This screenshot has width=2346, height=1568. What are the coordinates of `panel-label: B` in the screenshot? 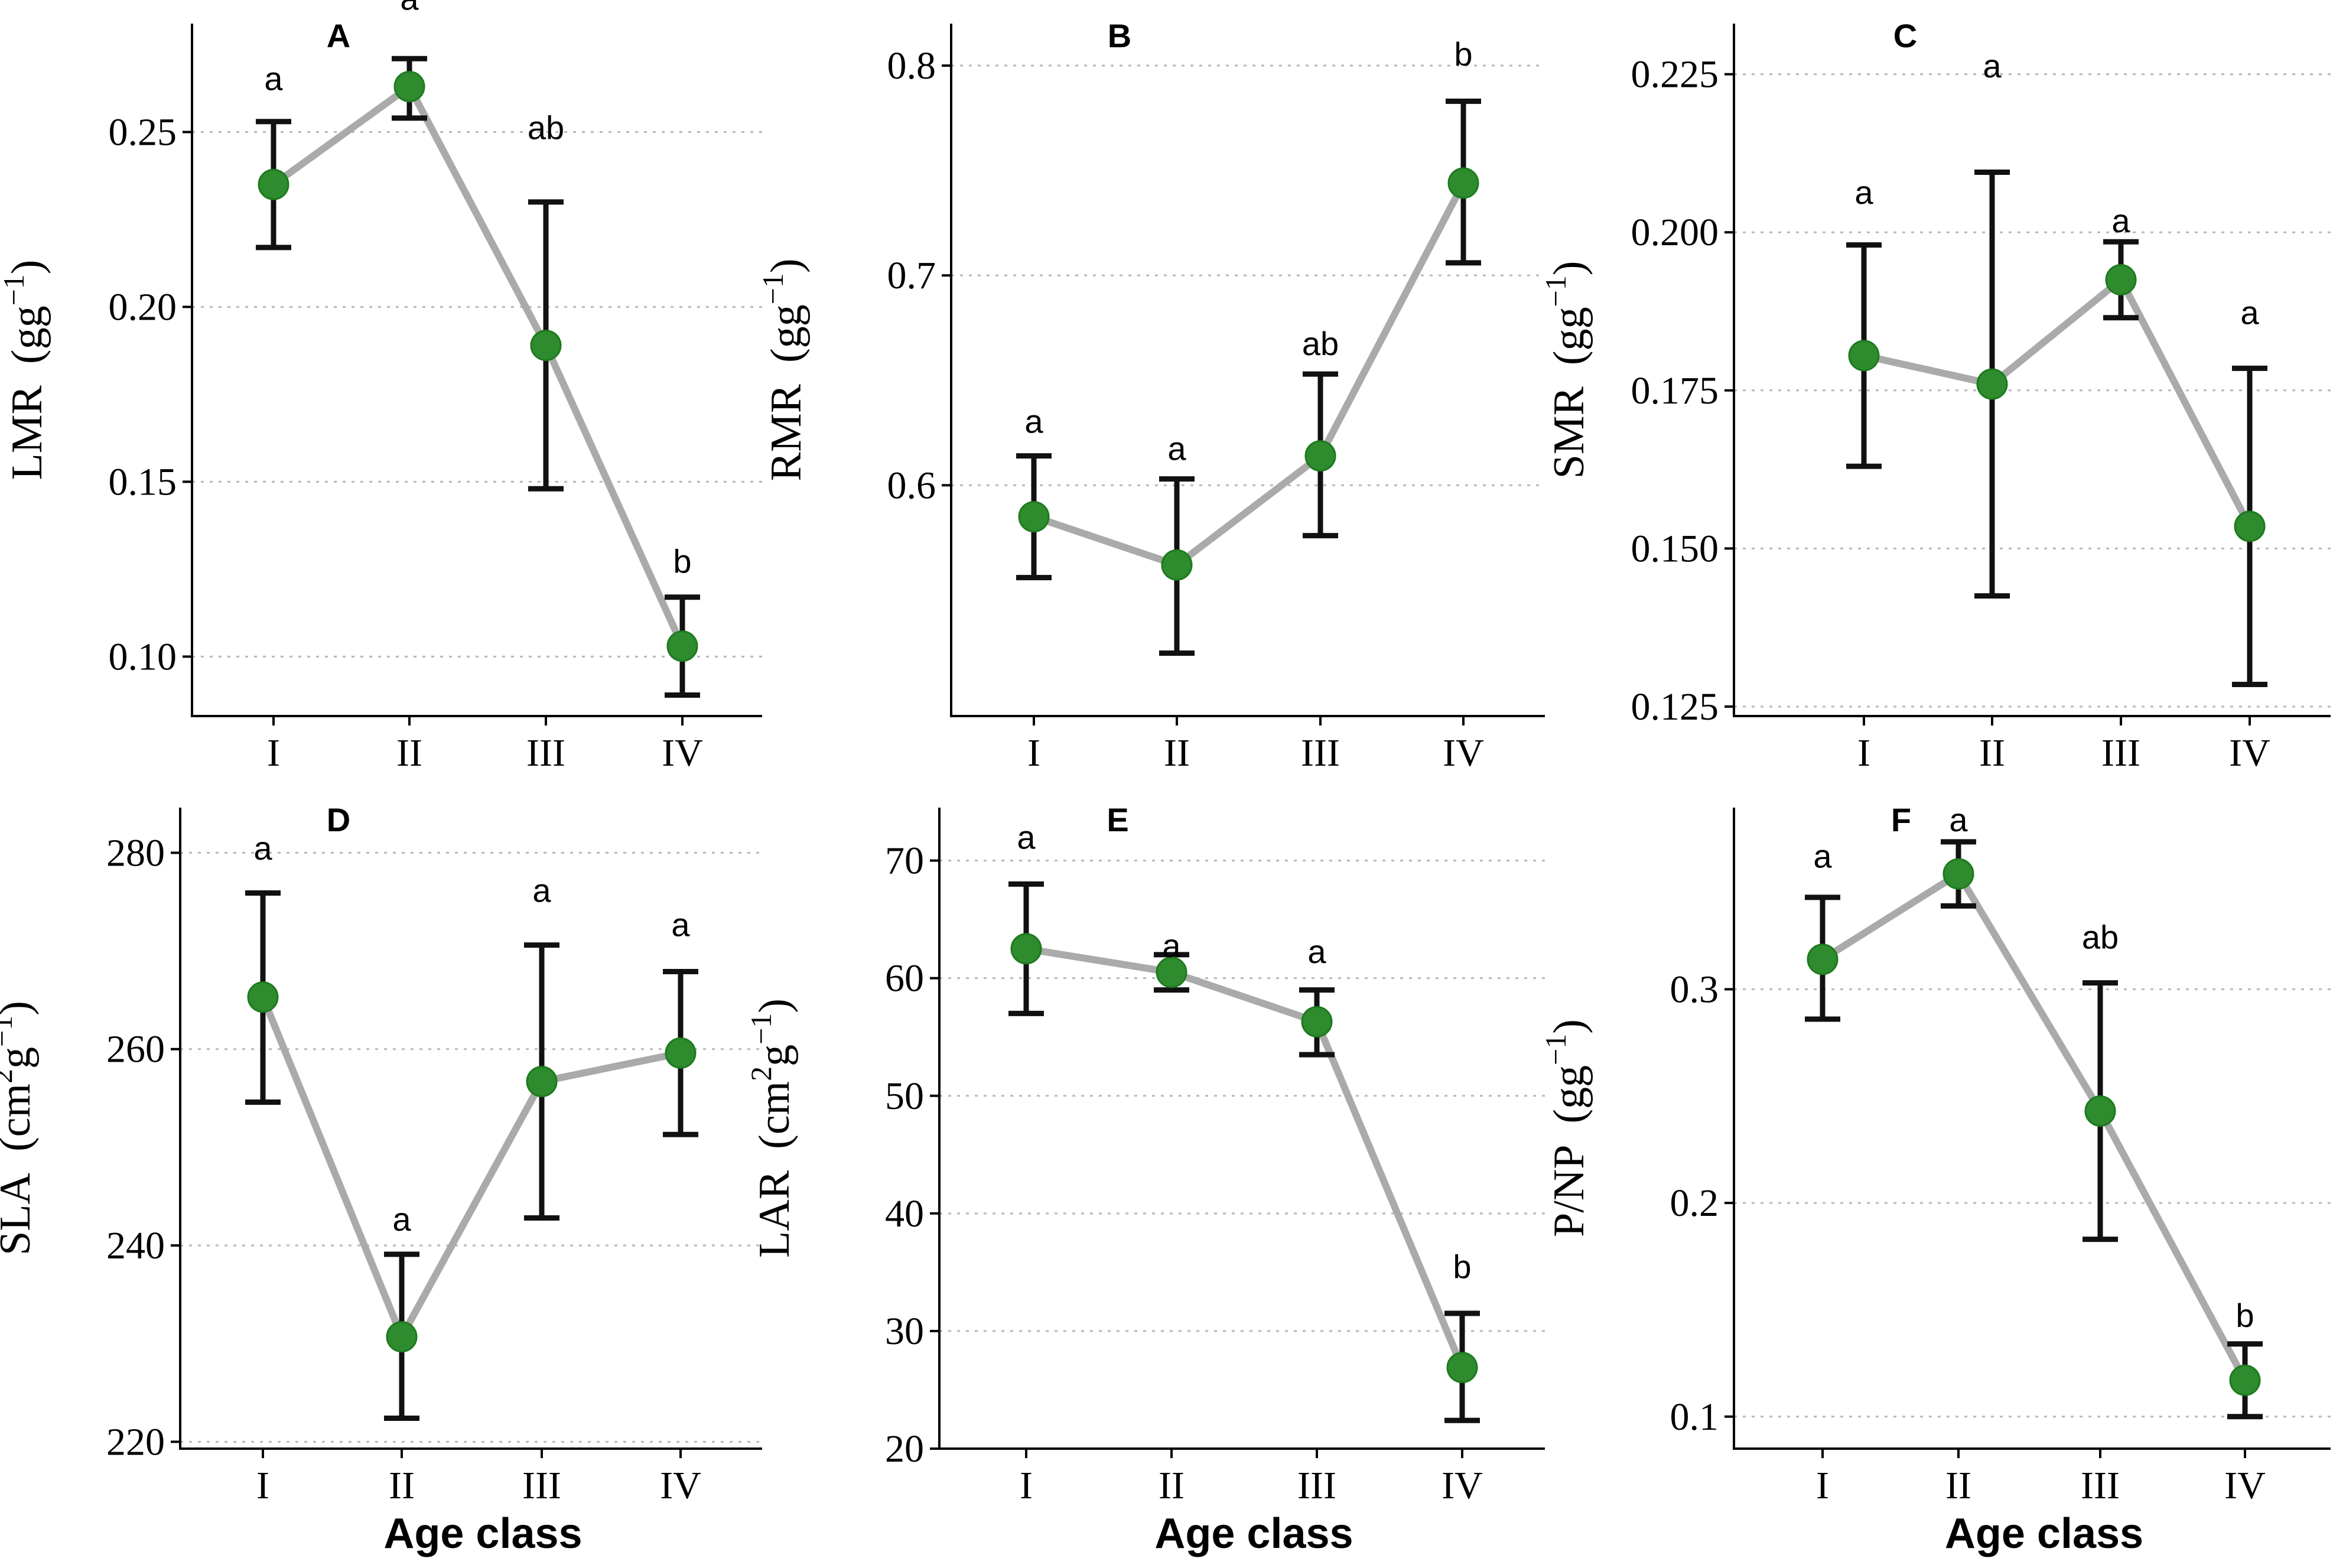 It's located at (1119, 35).